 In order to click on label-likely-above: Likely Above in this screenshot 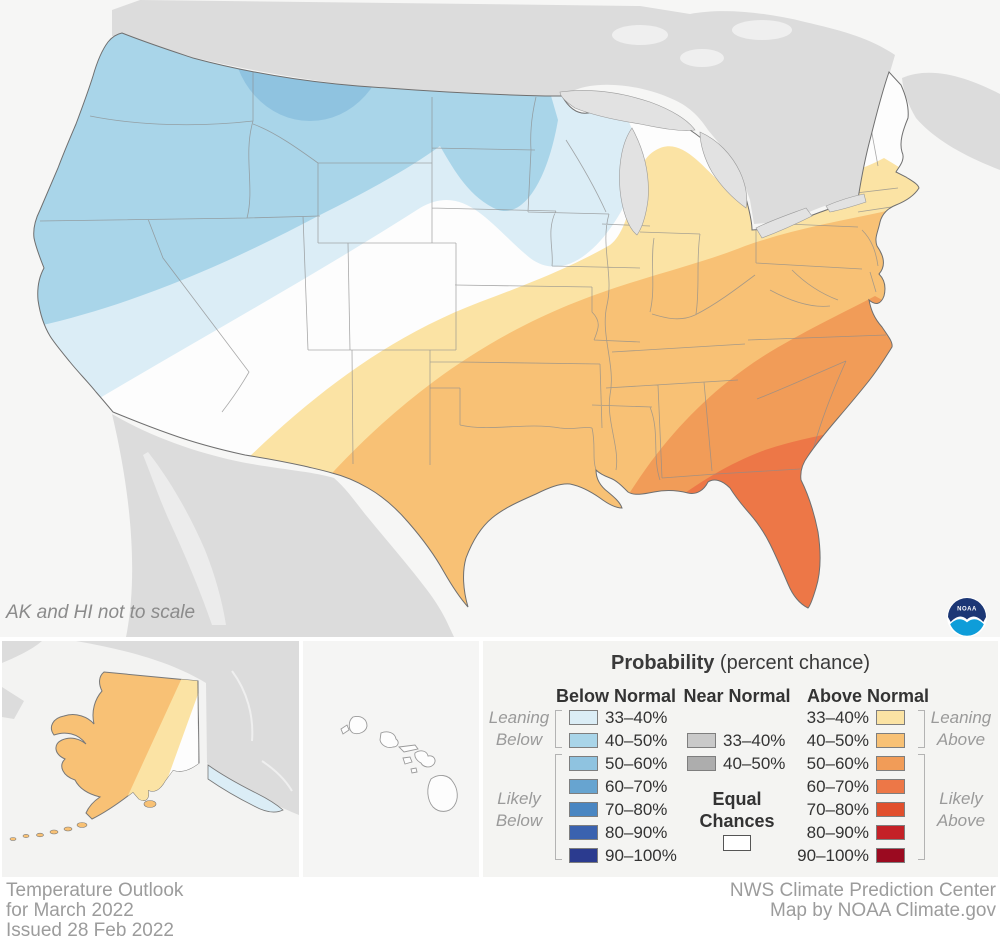, I will do `click(961, 809)`.